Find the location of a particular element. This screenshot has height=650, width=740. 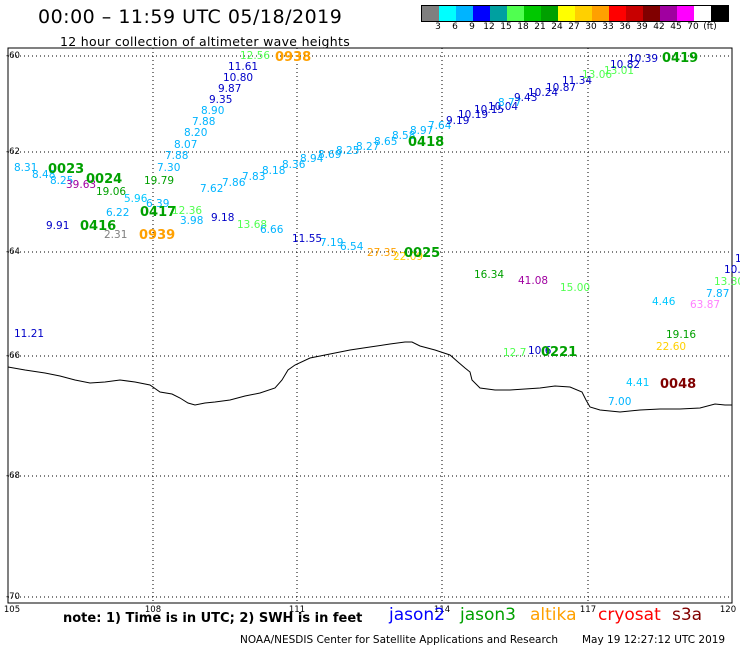

pass-id-label: 0939 is located at coordinates (157, 235).